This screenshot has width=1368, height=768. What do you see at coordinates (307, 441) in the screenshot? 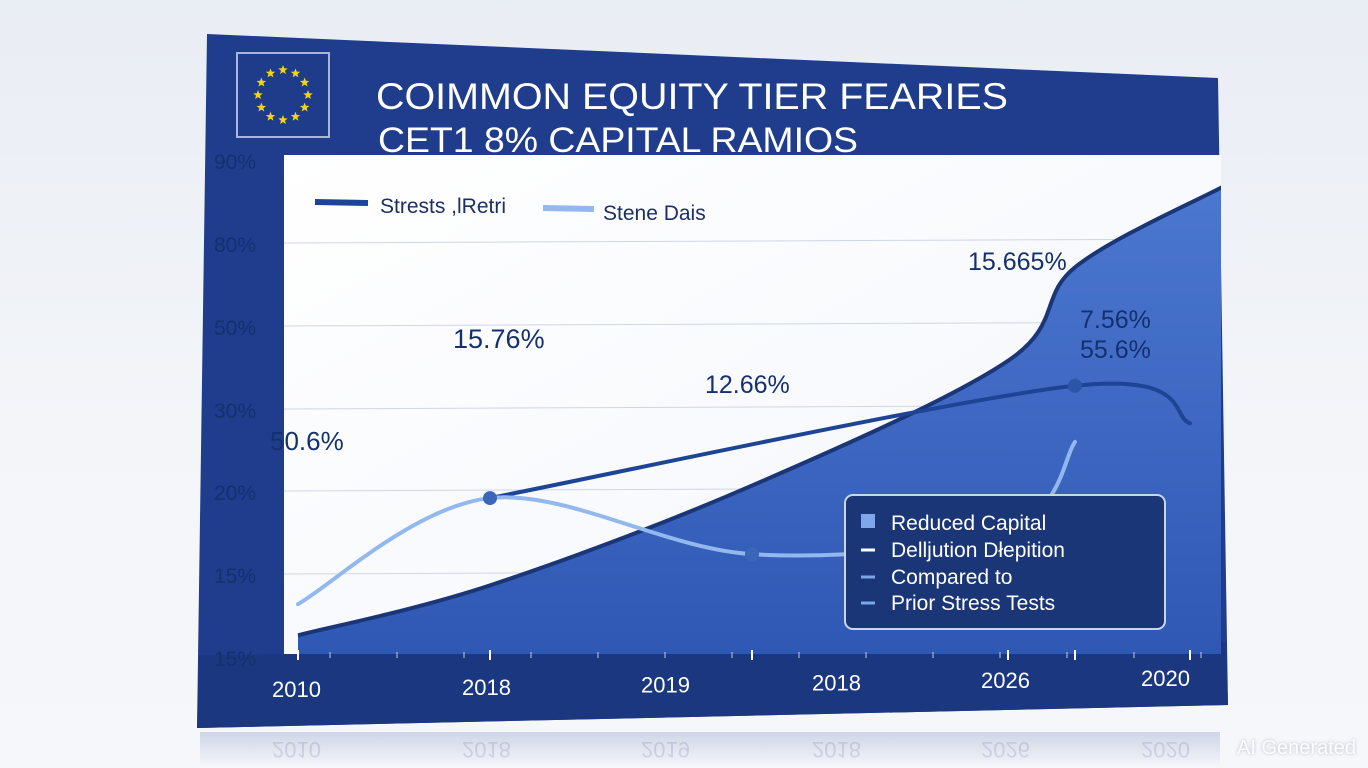
I see `annotation-label: 50.6%` at bounding box center [307, 441].